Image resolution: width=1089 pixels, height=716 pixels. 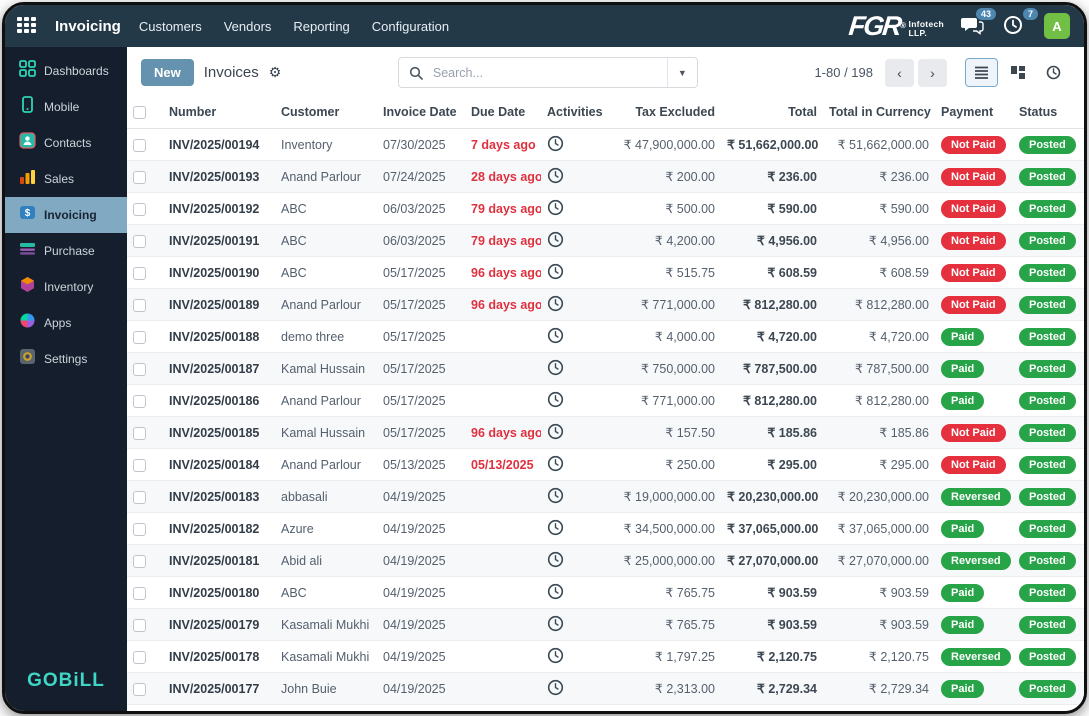 What do you see at coordinates (1020, 23) in the screenshot?
I see `activities-clock-icon: 7` at bounding box center [1020, 23].